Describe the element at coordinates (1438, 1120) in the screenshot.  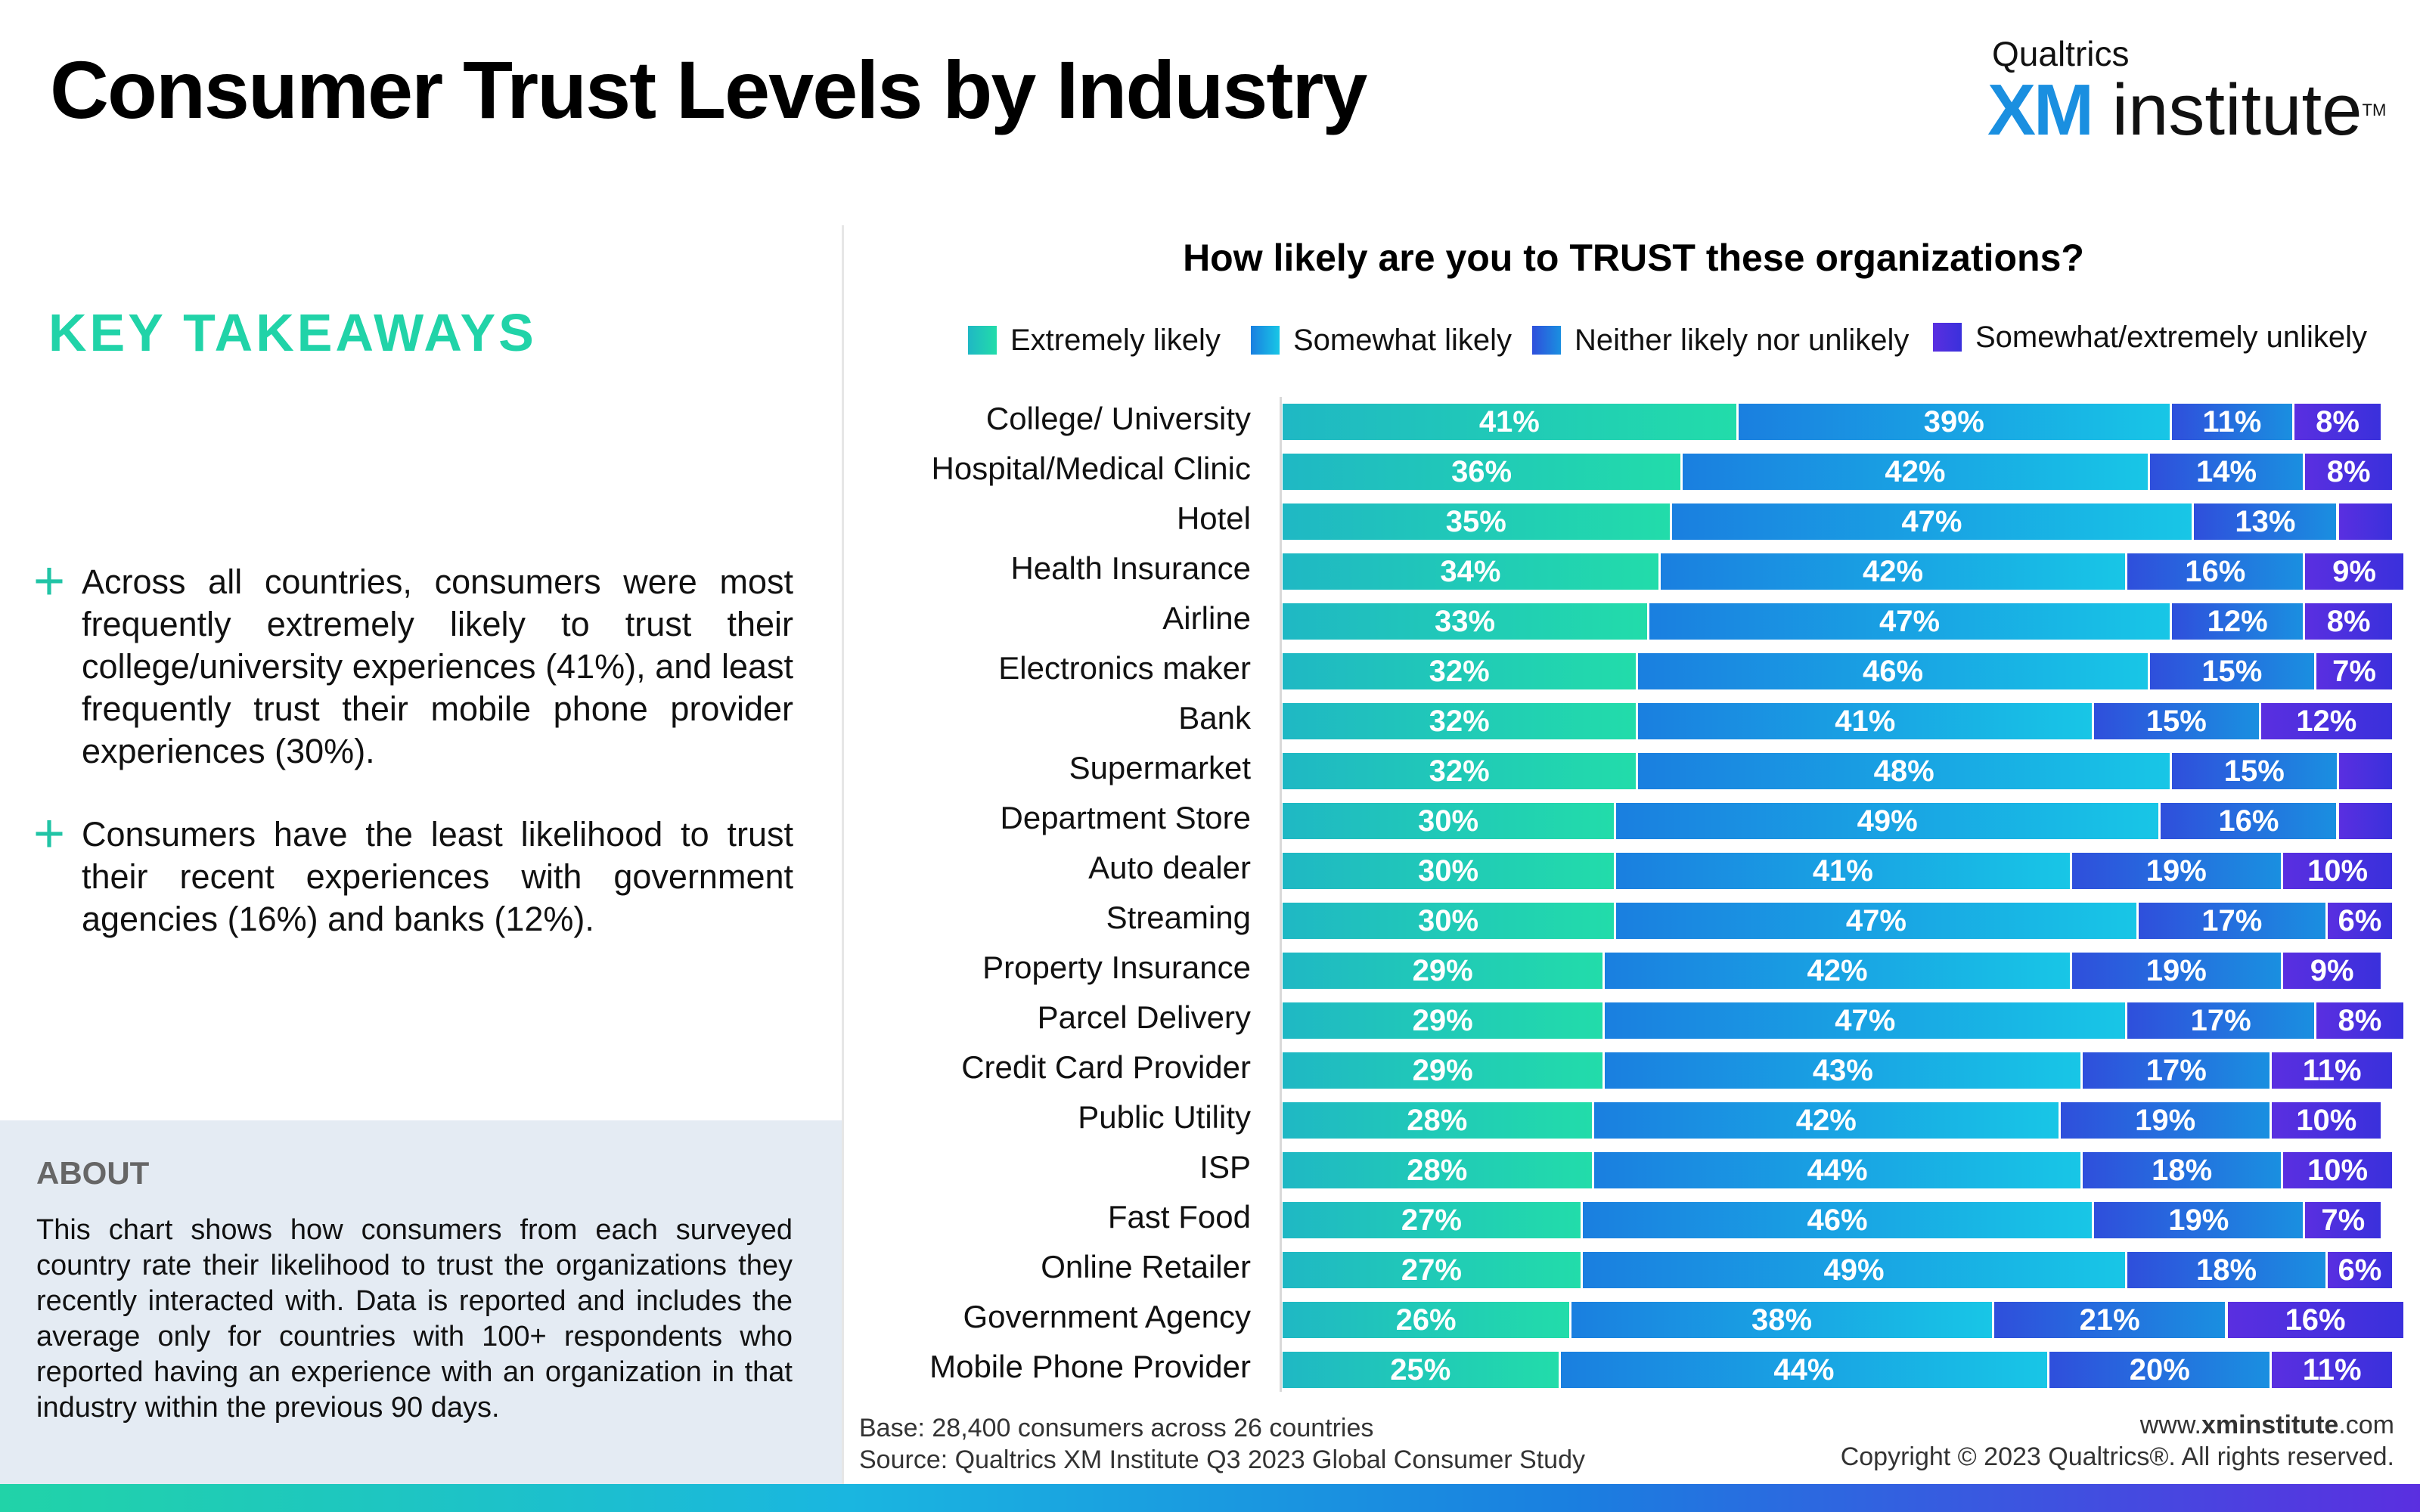
I see `bar-segment-extremely-likely: 28%` at that location.